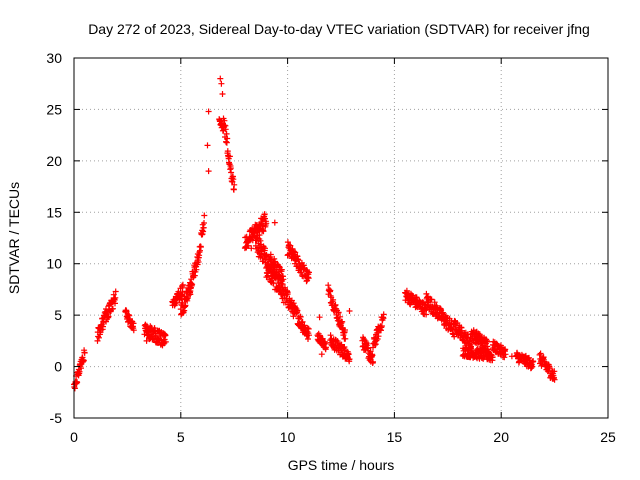 The height and width of the screenshot is (480, 640). I want to click on x-tick-label: 20, so click(501, 437).